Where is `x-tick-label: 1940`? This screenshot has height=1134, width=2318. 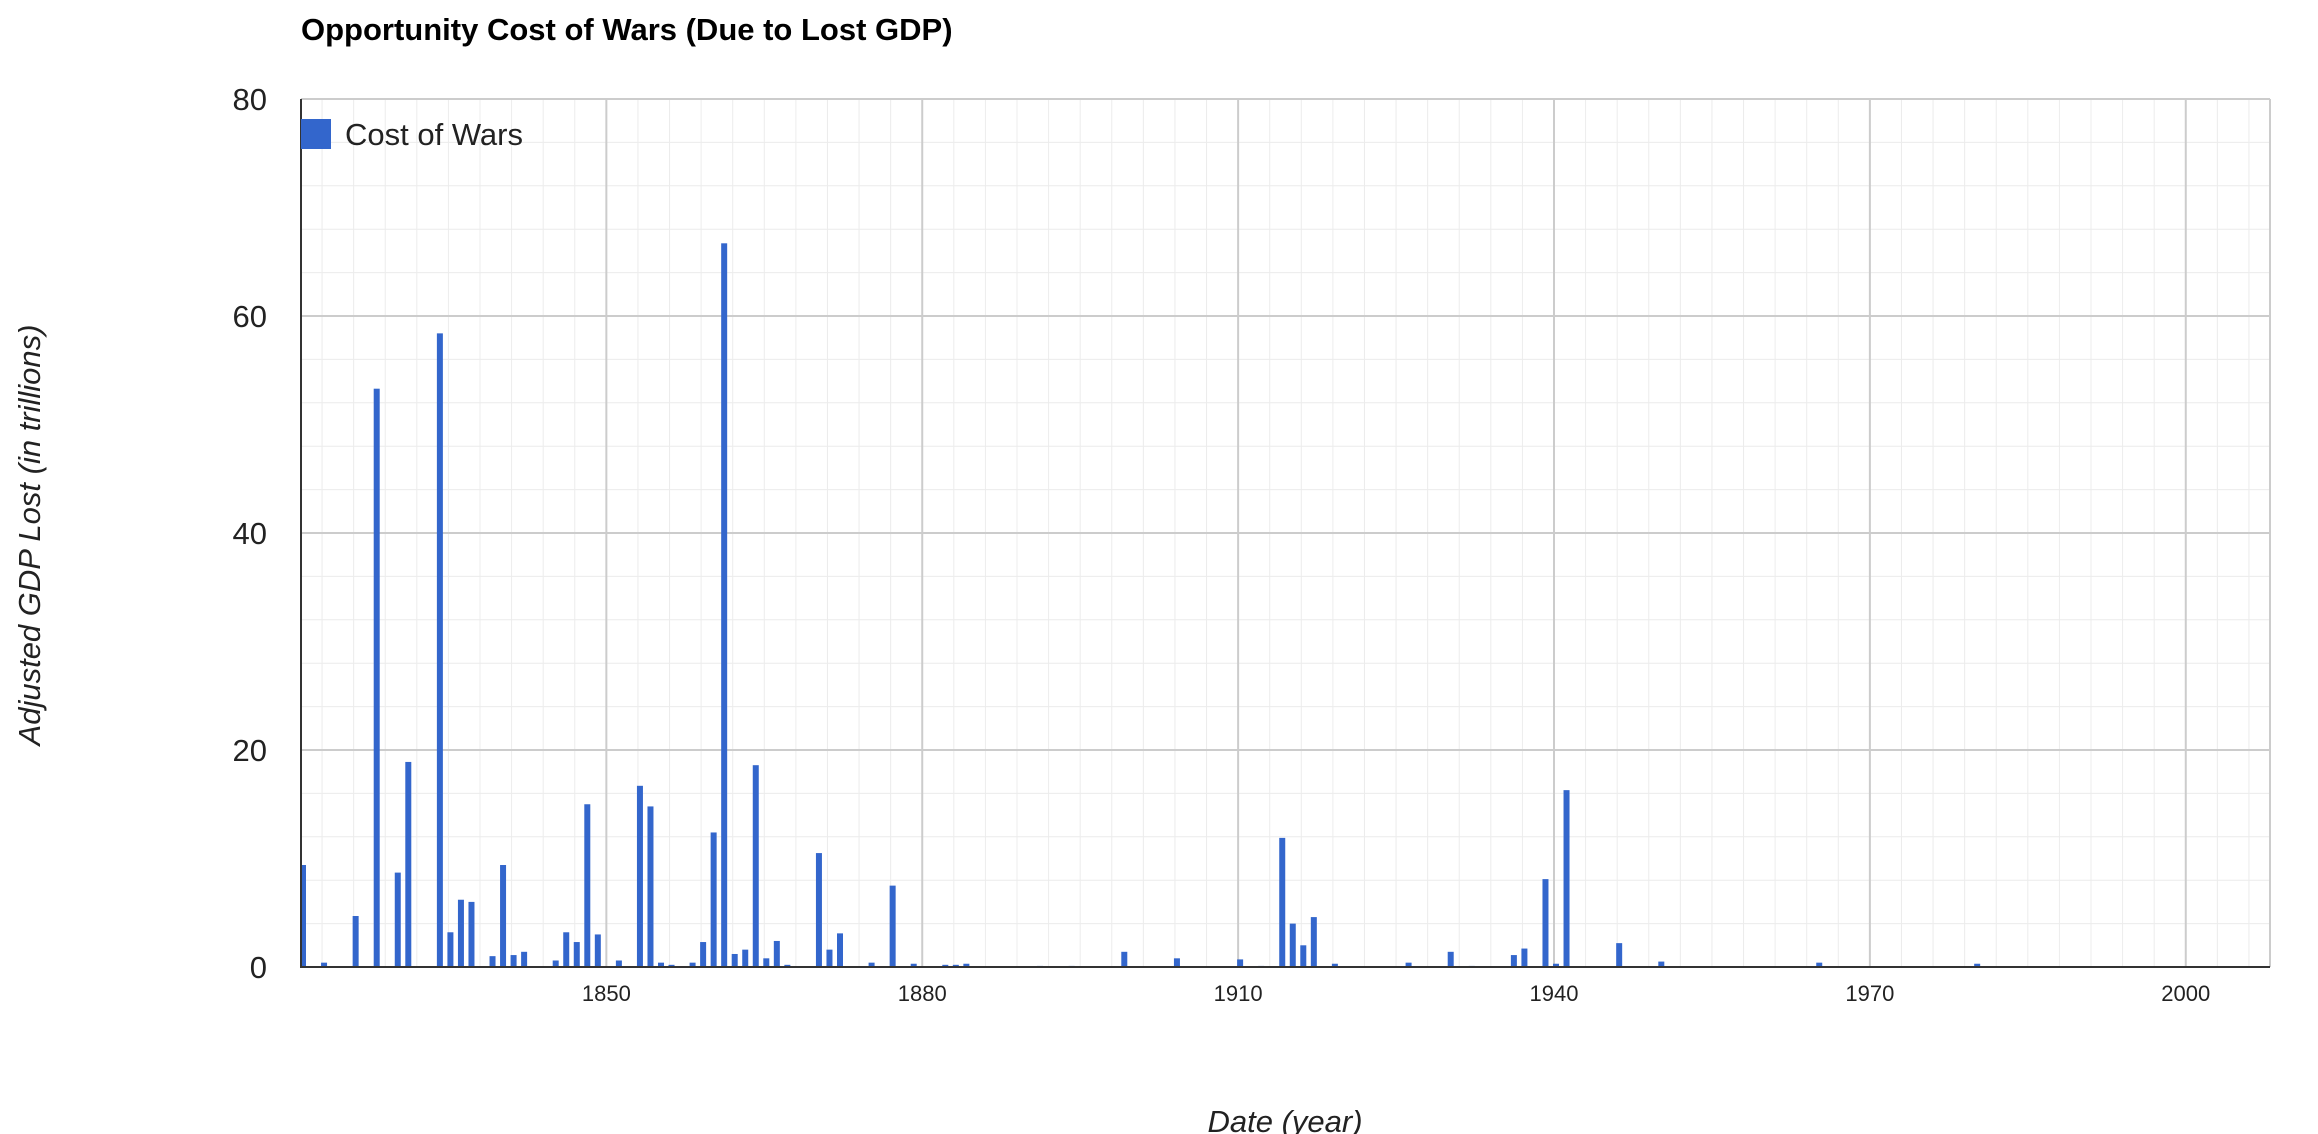
x-tick-label: 1940 is located at coordinates (1554, 993).